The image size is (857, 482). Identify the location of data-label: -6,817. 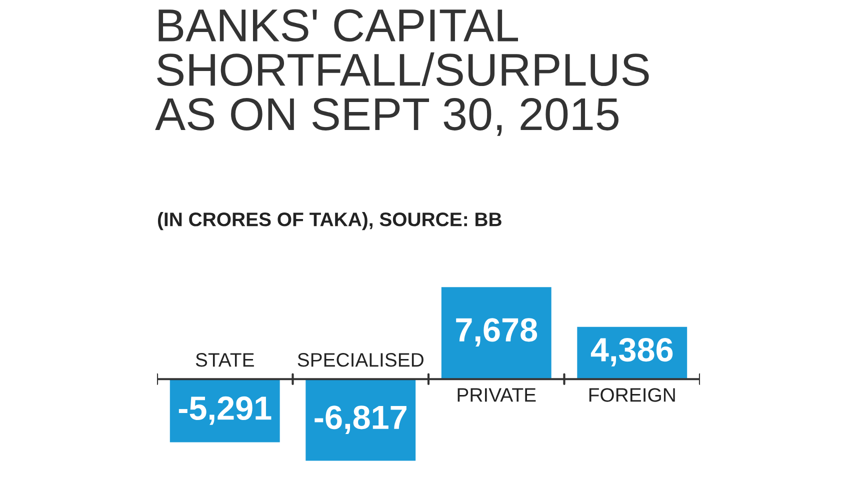
(360, 420).